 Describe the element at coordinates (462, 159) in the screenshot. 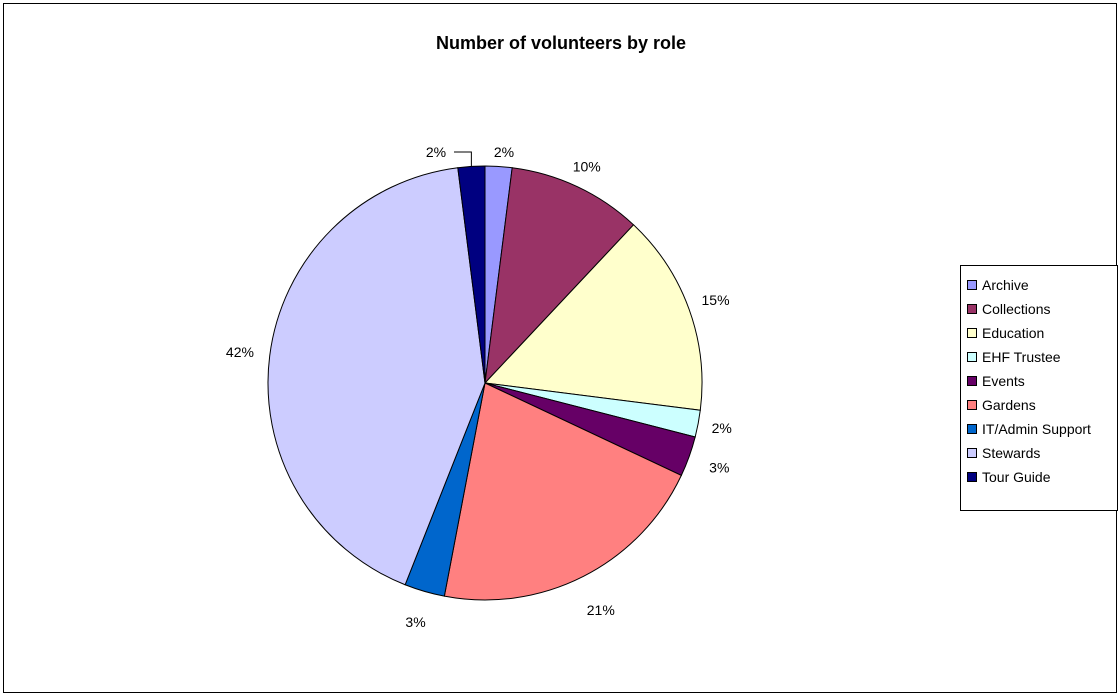

I see `leader-line` at that location.